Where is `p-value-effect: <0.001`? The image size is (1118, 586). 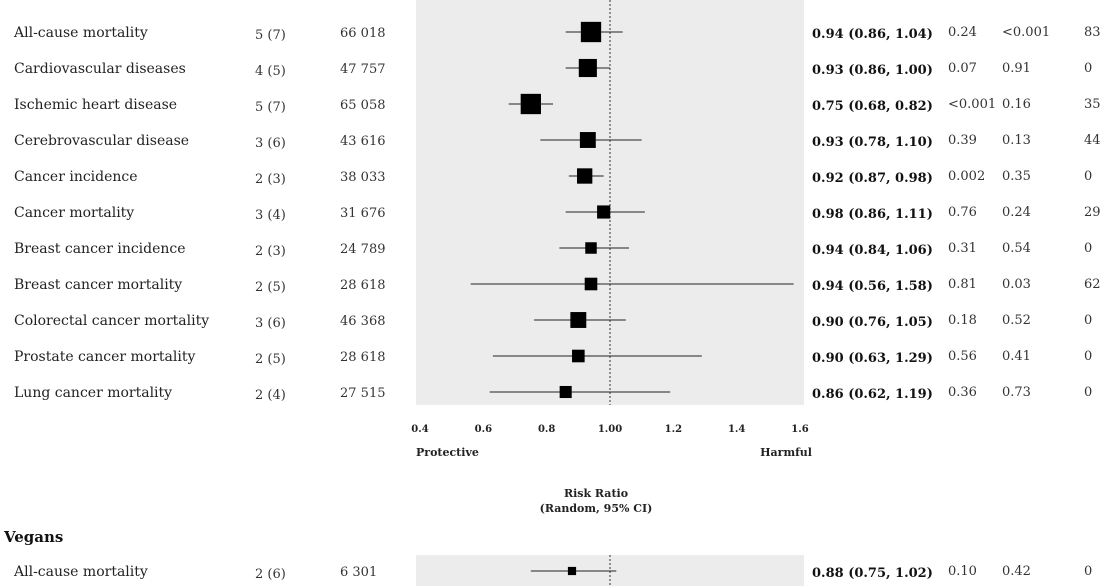
p-value-effect: <0.001 is located at coordinates (972, 104).